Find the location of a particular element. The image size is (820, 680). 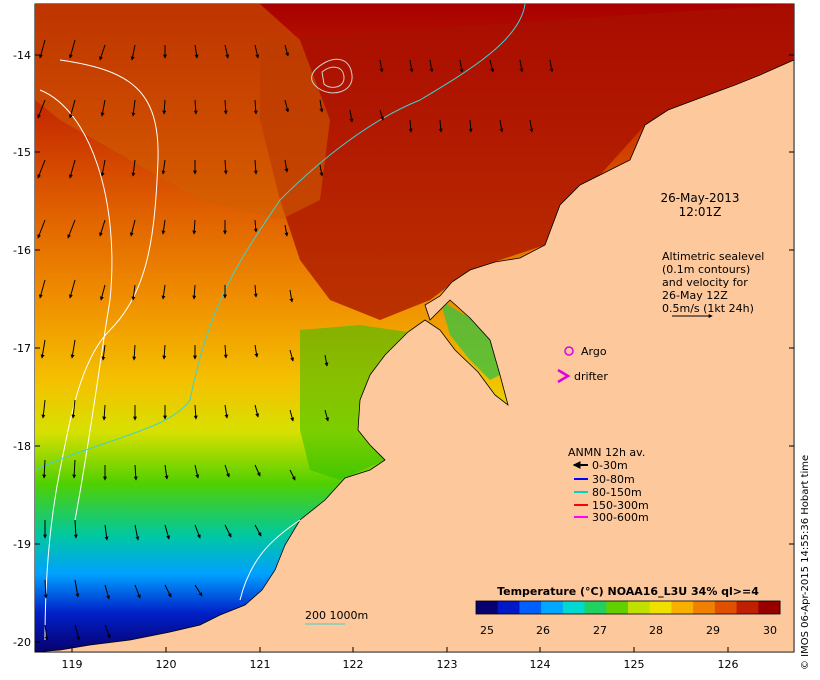

lat-label: -17 is located at coordinates (22, 348).